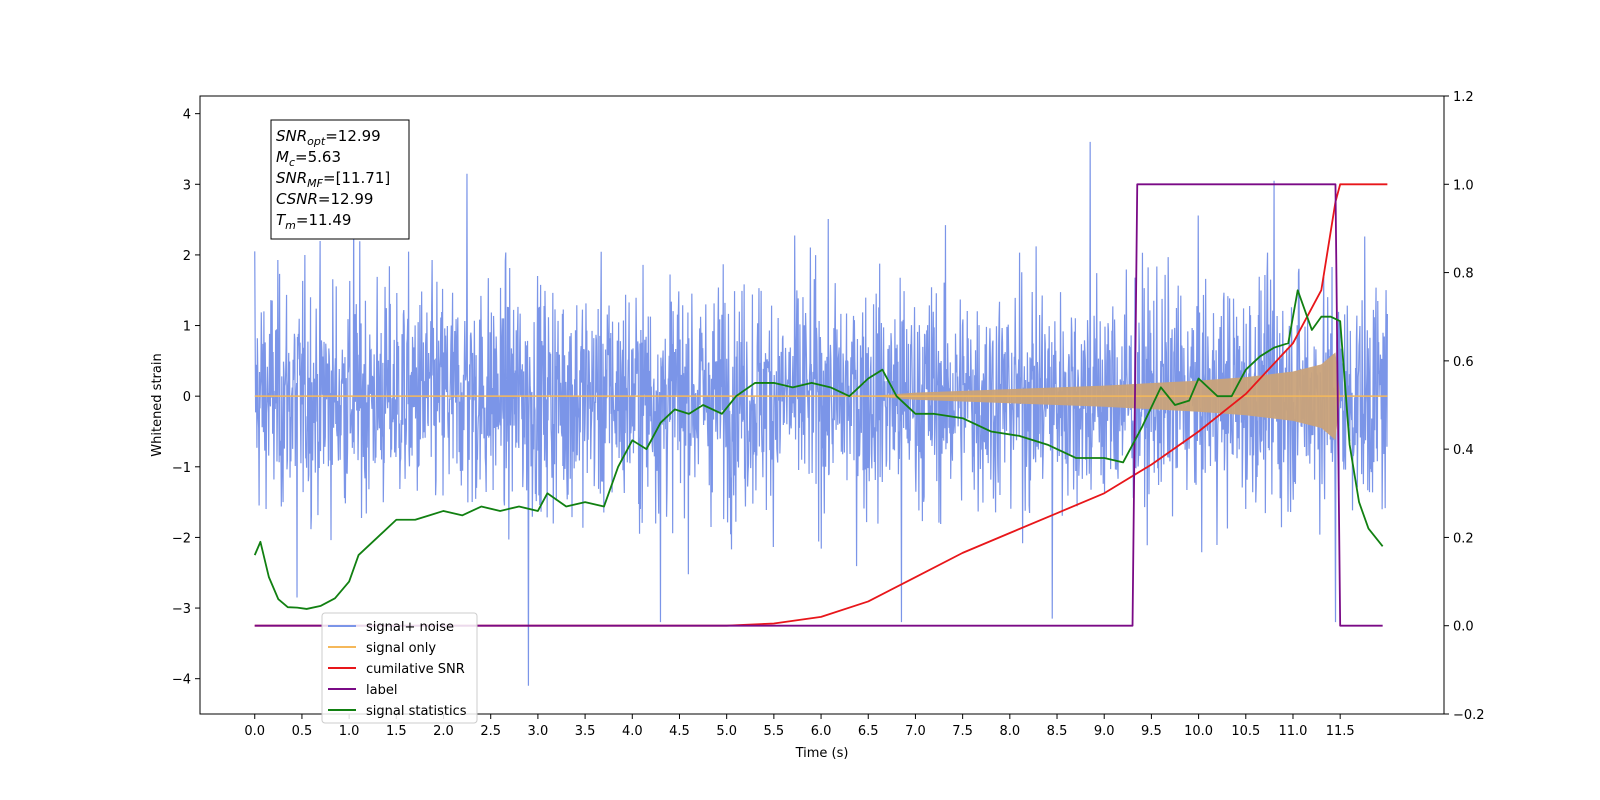  Describe the element at coordinates (868, 731) in the screenshot. I see `x-tick-label: 6.5` at that location.